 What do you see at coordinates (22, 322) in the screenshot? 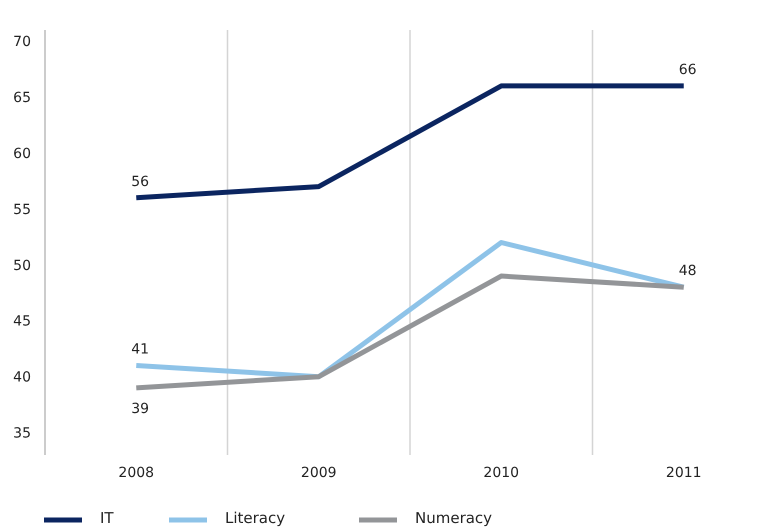
I see `y-tick-label: 45` at bounding box center [22, 322].